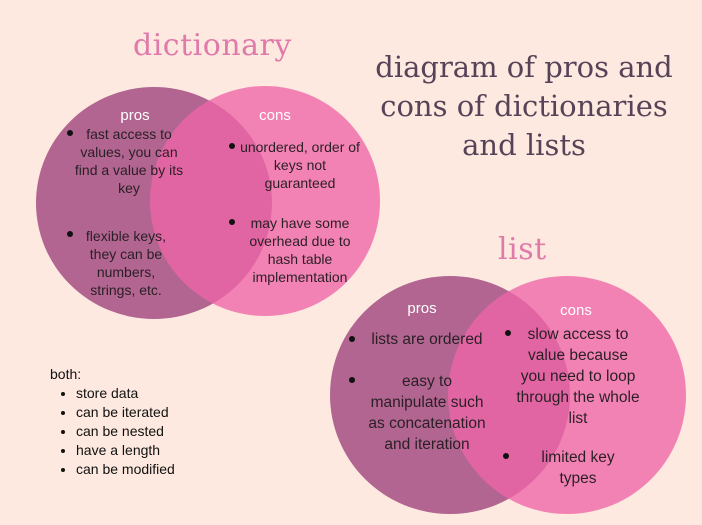 The image size is (702, 525). I want to click on both-item: store data, so click(125, 393).